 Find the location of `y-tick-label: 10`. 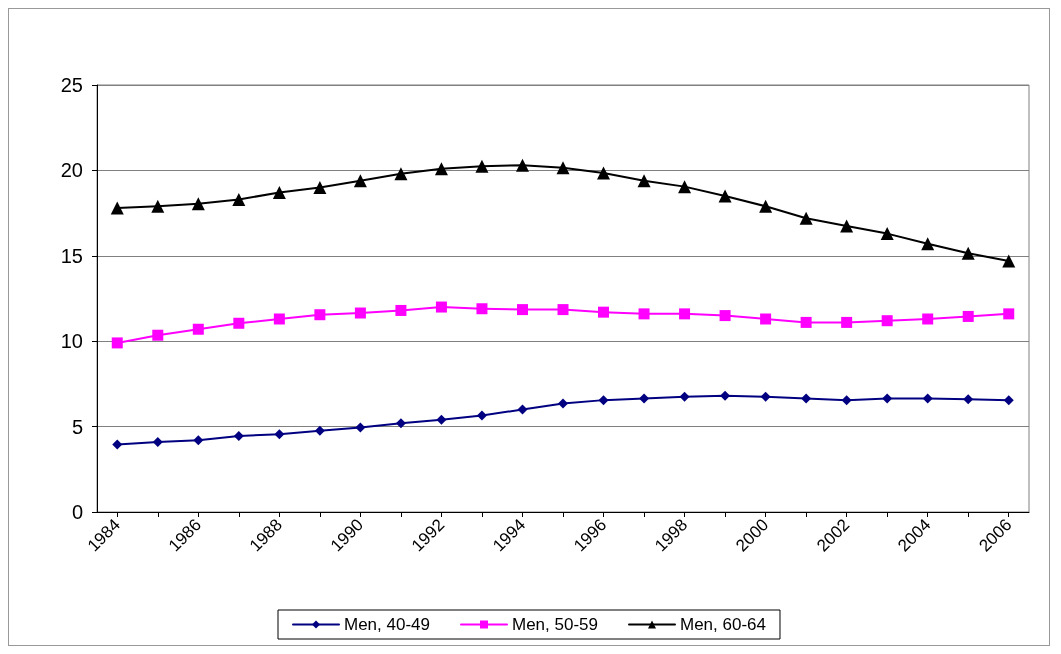

y-tick-label: 10 is located at coordinates (71, 341).